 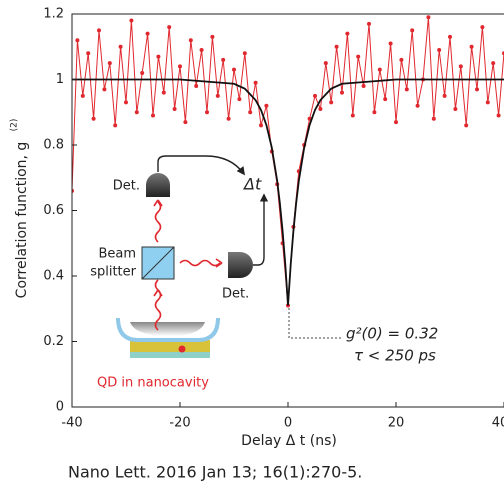 What do you see at coordinates (22, 220) in the screenshot?
I see `y-axis-label: Correlation function, g` at bounding box center [22, 220].